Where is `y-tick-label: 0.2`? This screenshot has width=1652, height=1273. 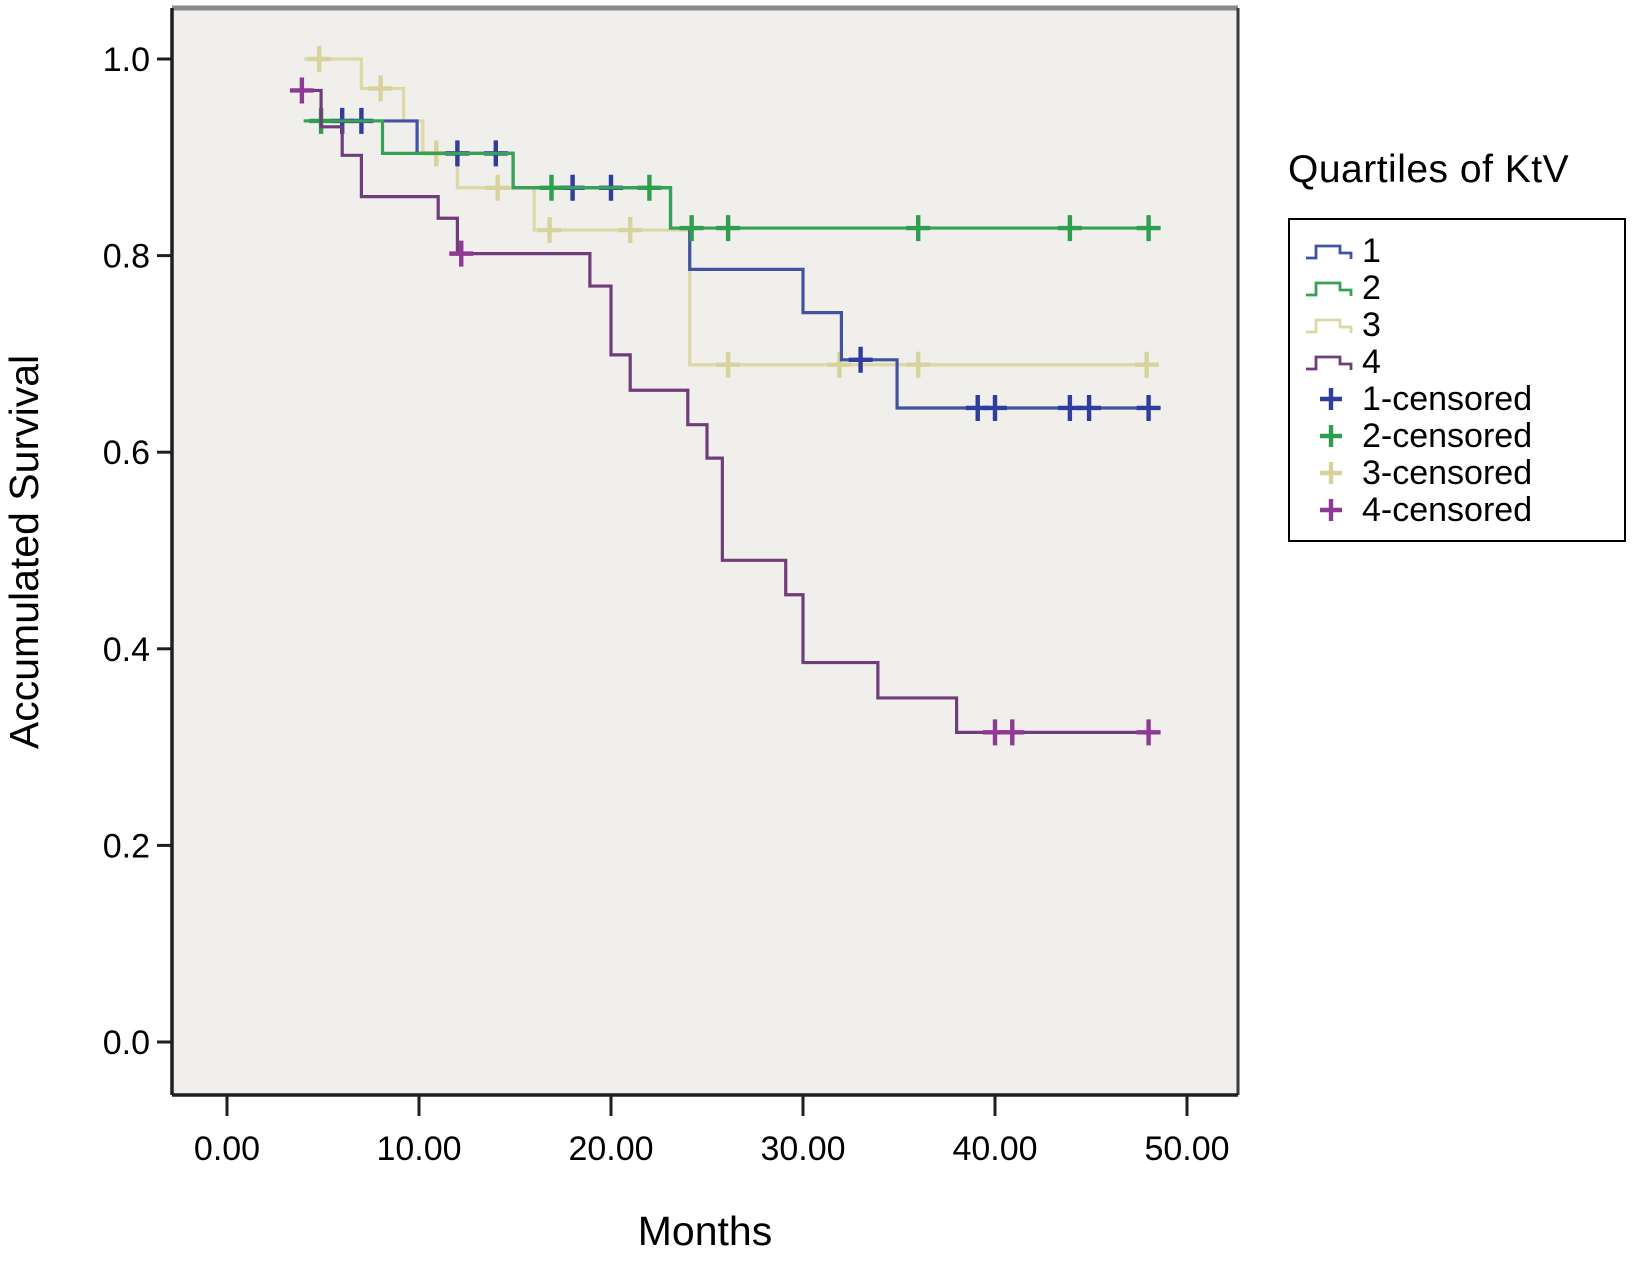
y-tick-label: 0.2 is located at coordinates (126, 846).